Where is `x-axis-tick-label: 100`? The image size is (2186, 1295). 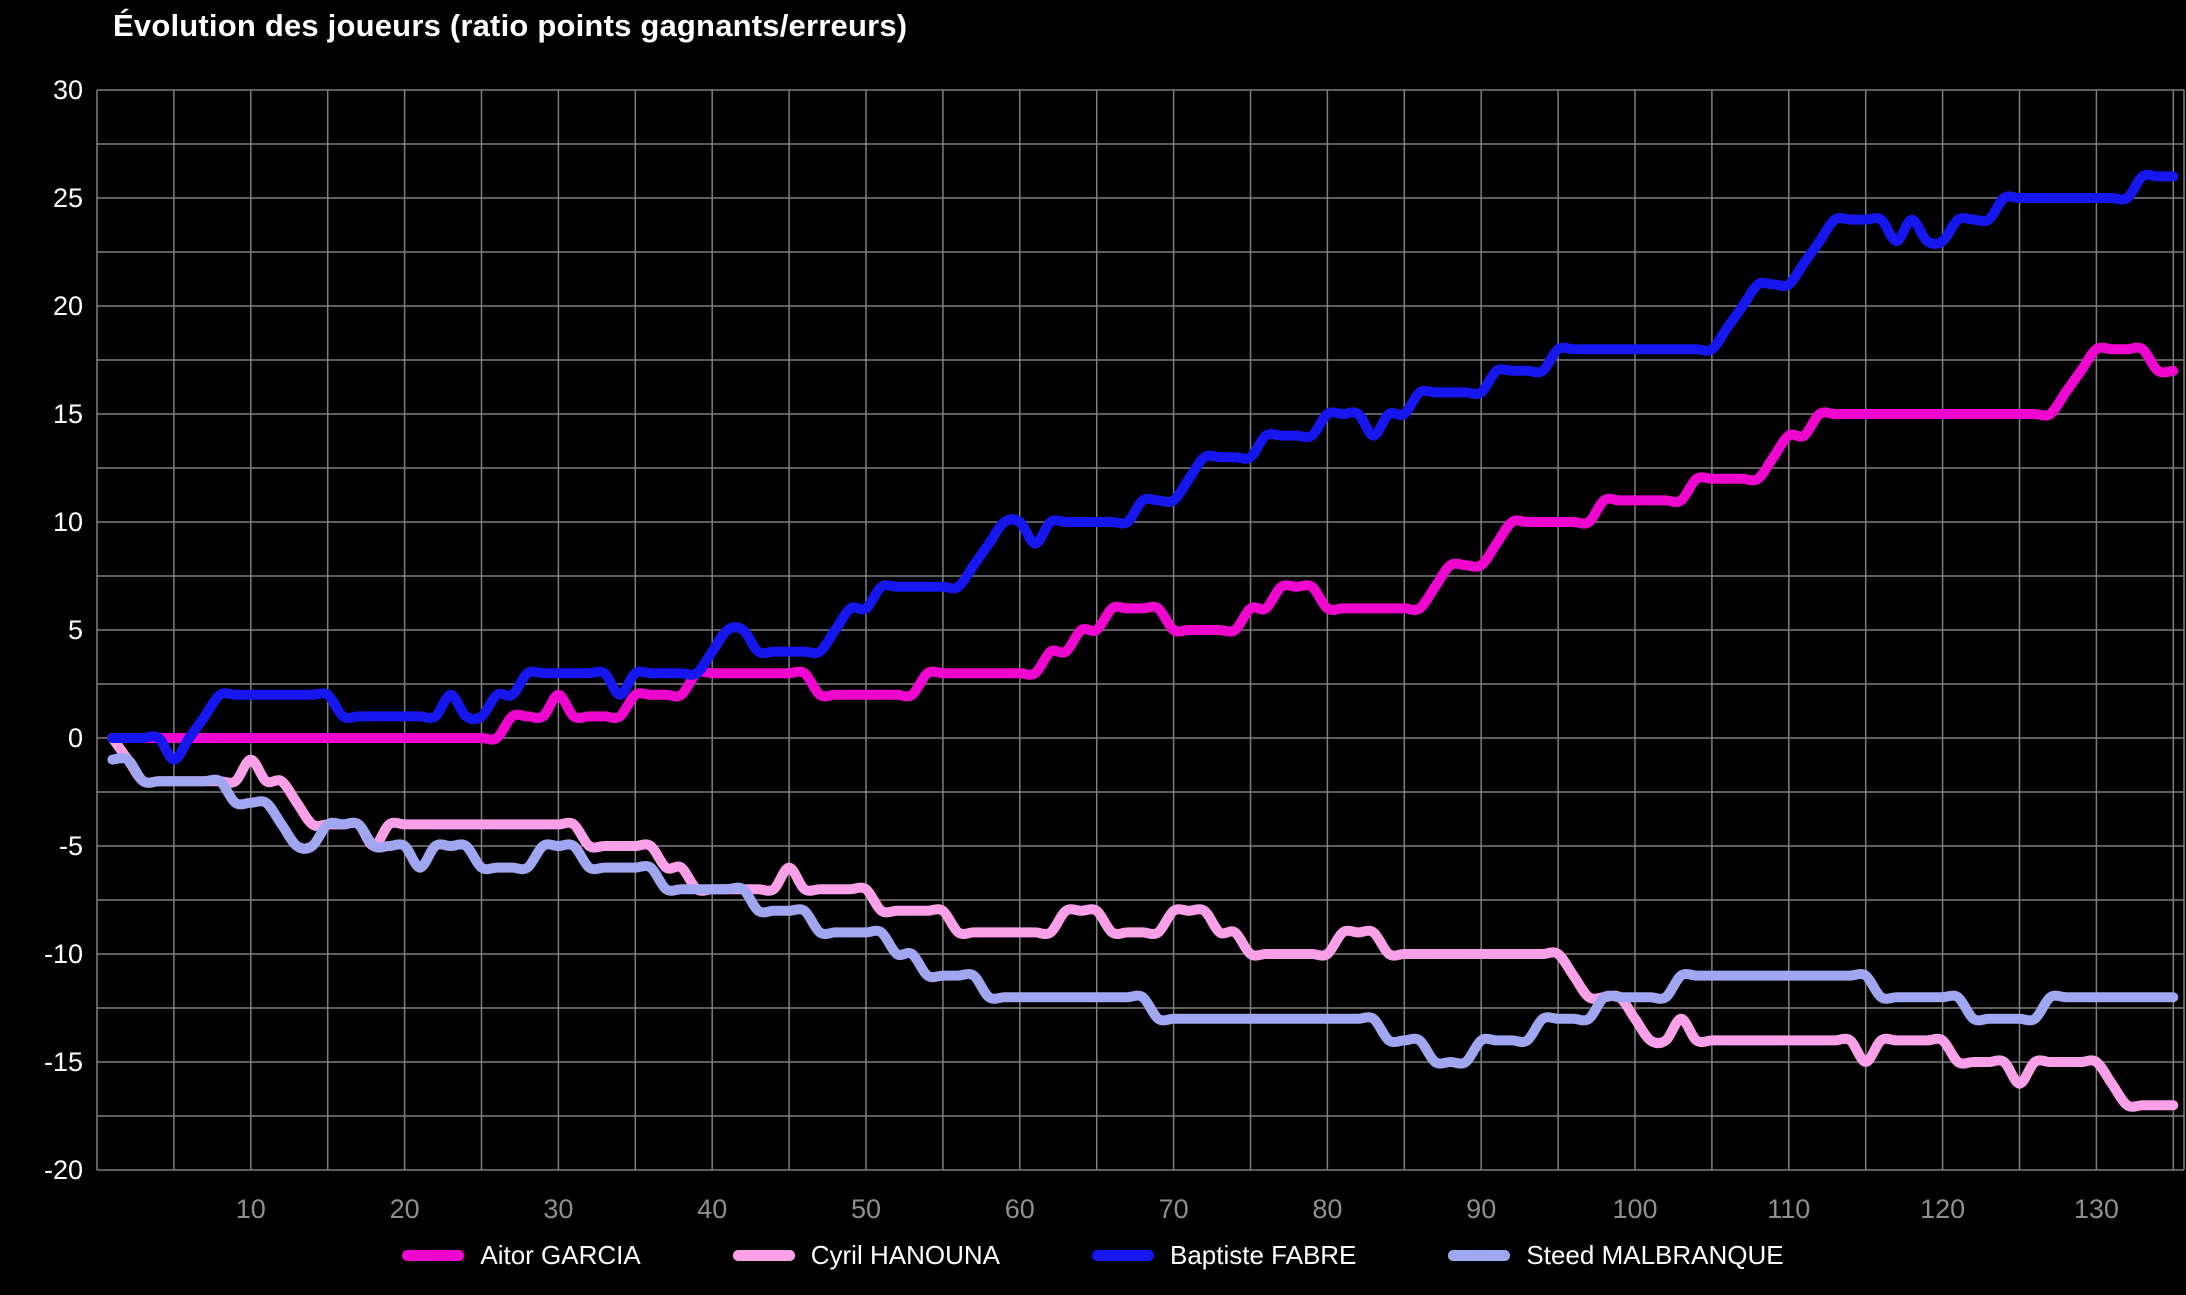 x-axis-tick-label: 100 is located at coordinates (1634, 1209).